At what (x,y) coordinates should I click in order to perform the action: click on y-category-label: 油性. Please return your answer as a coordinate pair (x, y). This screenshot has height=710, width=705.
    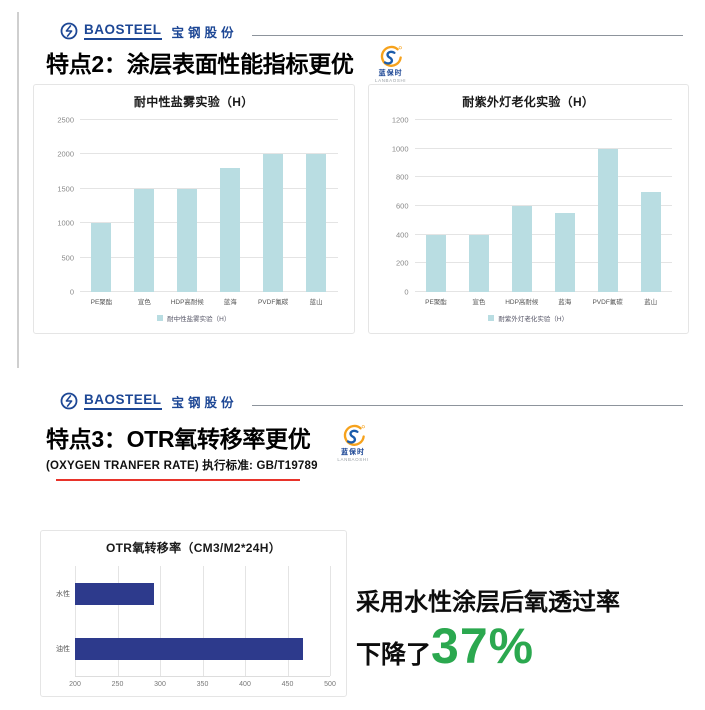
    Looking at the image, I should click on (63, 649).